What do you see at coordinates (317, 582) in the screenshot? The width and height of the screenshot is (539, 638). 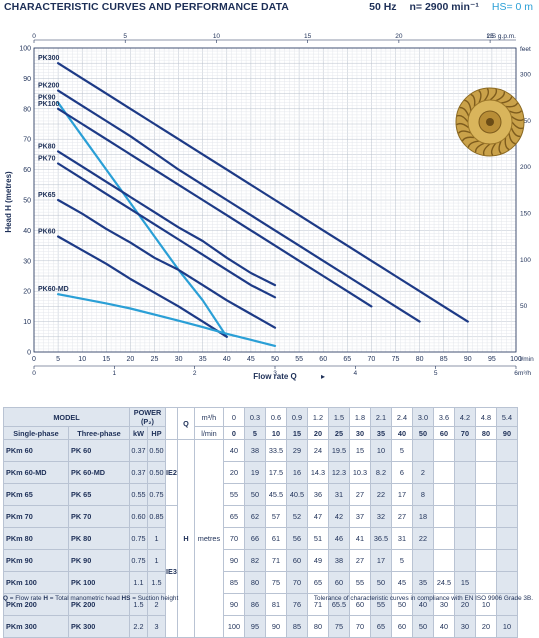 I see `head-value: 65` at bounding box center [317, 582].